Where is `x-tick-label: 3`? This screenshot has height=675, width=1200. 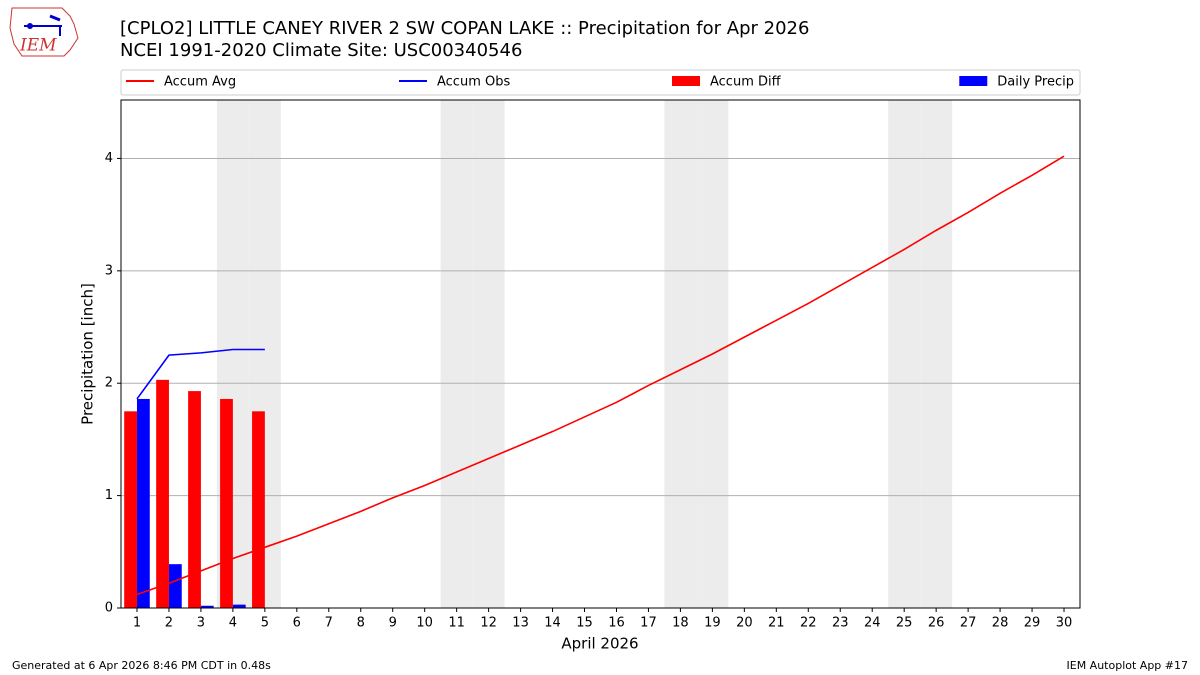
x-tick-label: 3 is located at coordinates (201, 623).